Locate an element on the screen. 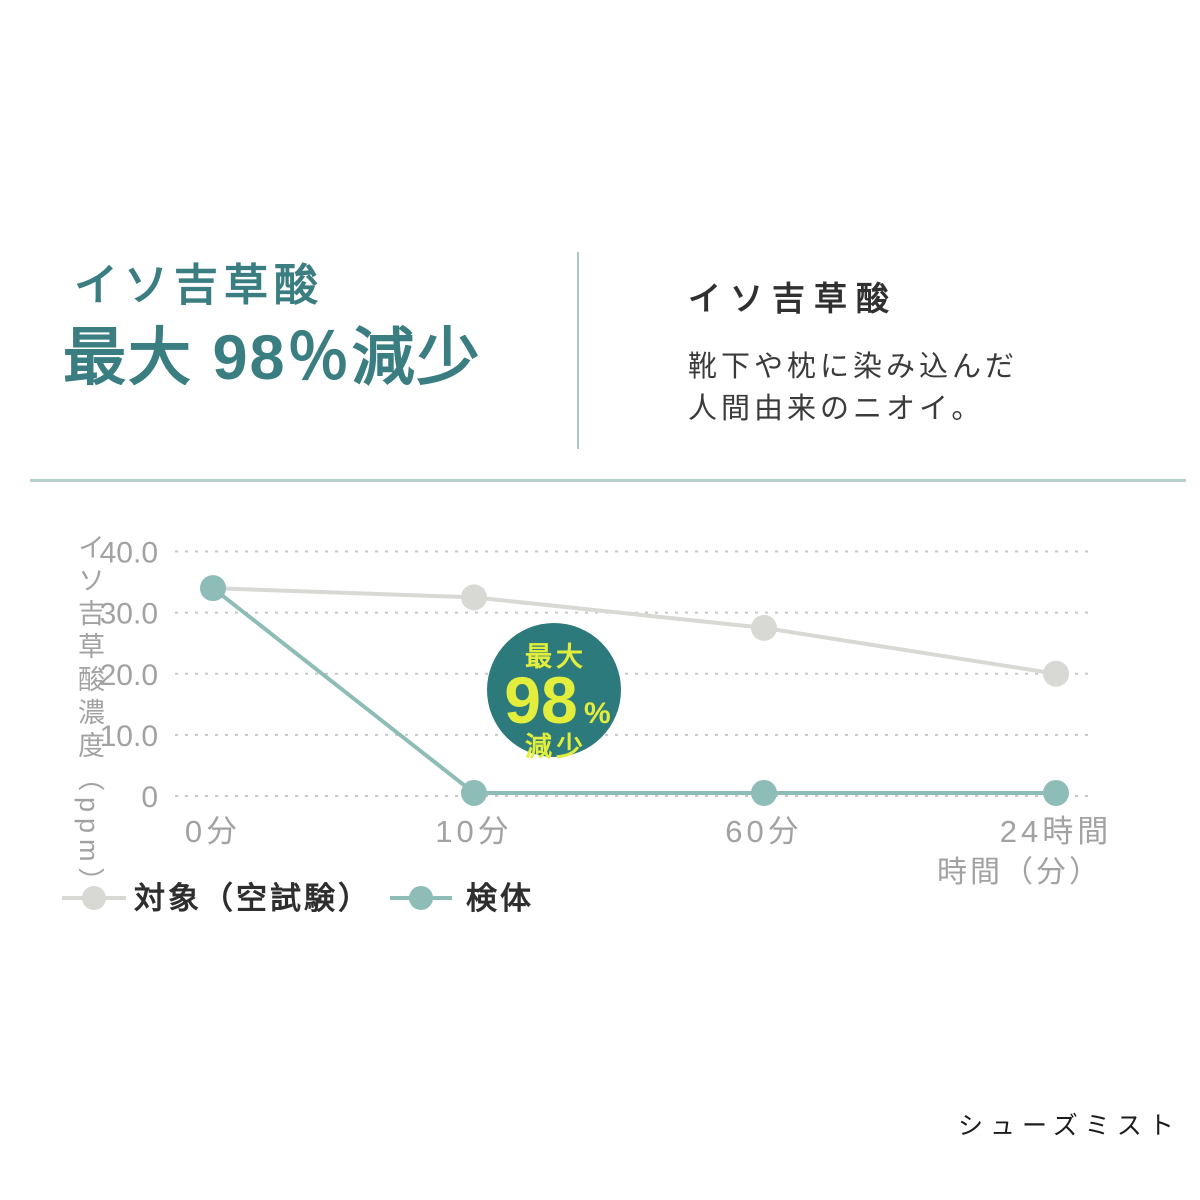 This screenshot has width=1200, height=1200. y-axis-title: イソ吉草酸濃度（ppm） is located at coordinates (89, 717).